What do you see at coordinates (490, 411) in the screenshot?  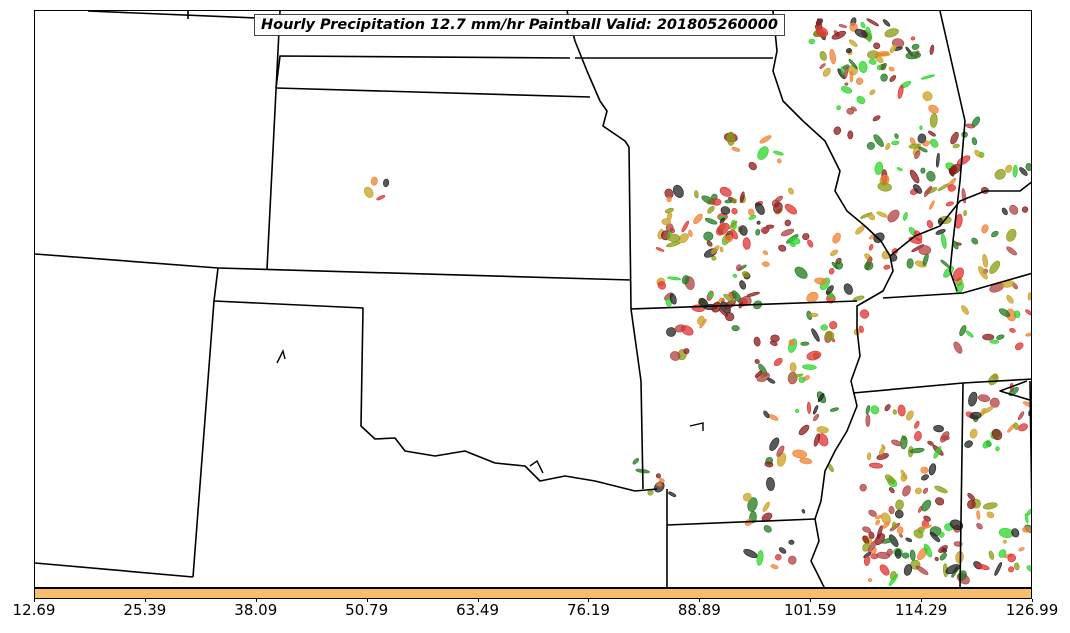 I see `minor-features` at bounding box center [490, 411].